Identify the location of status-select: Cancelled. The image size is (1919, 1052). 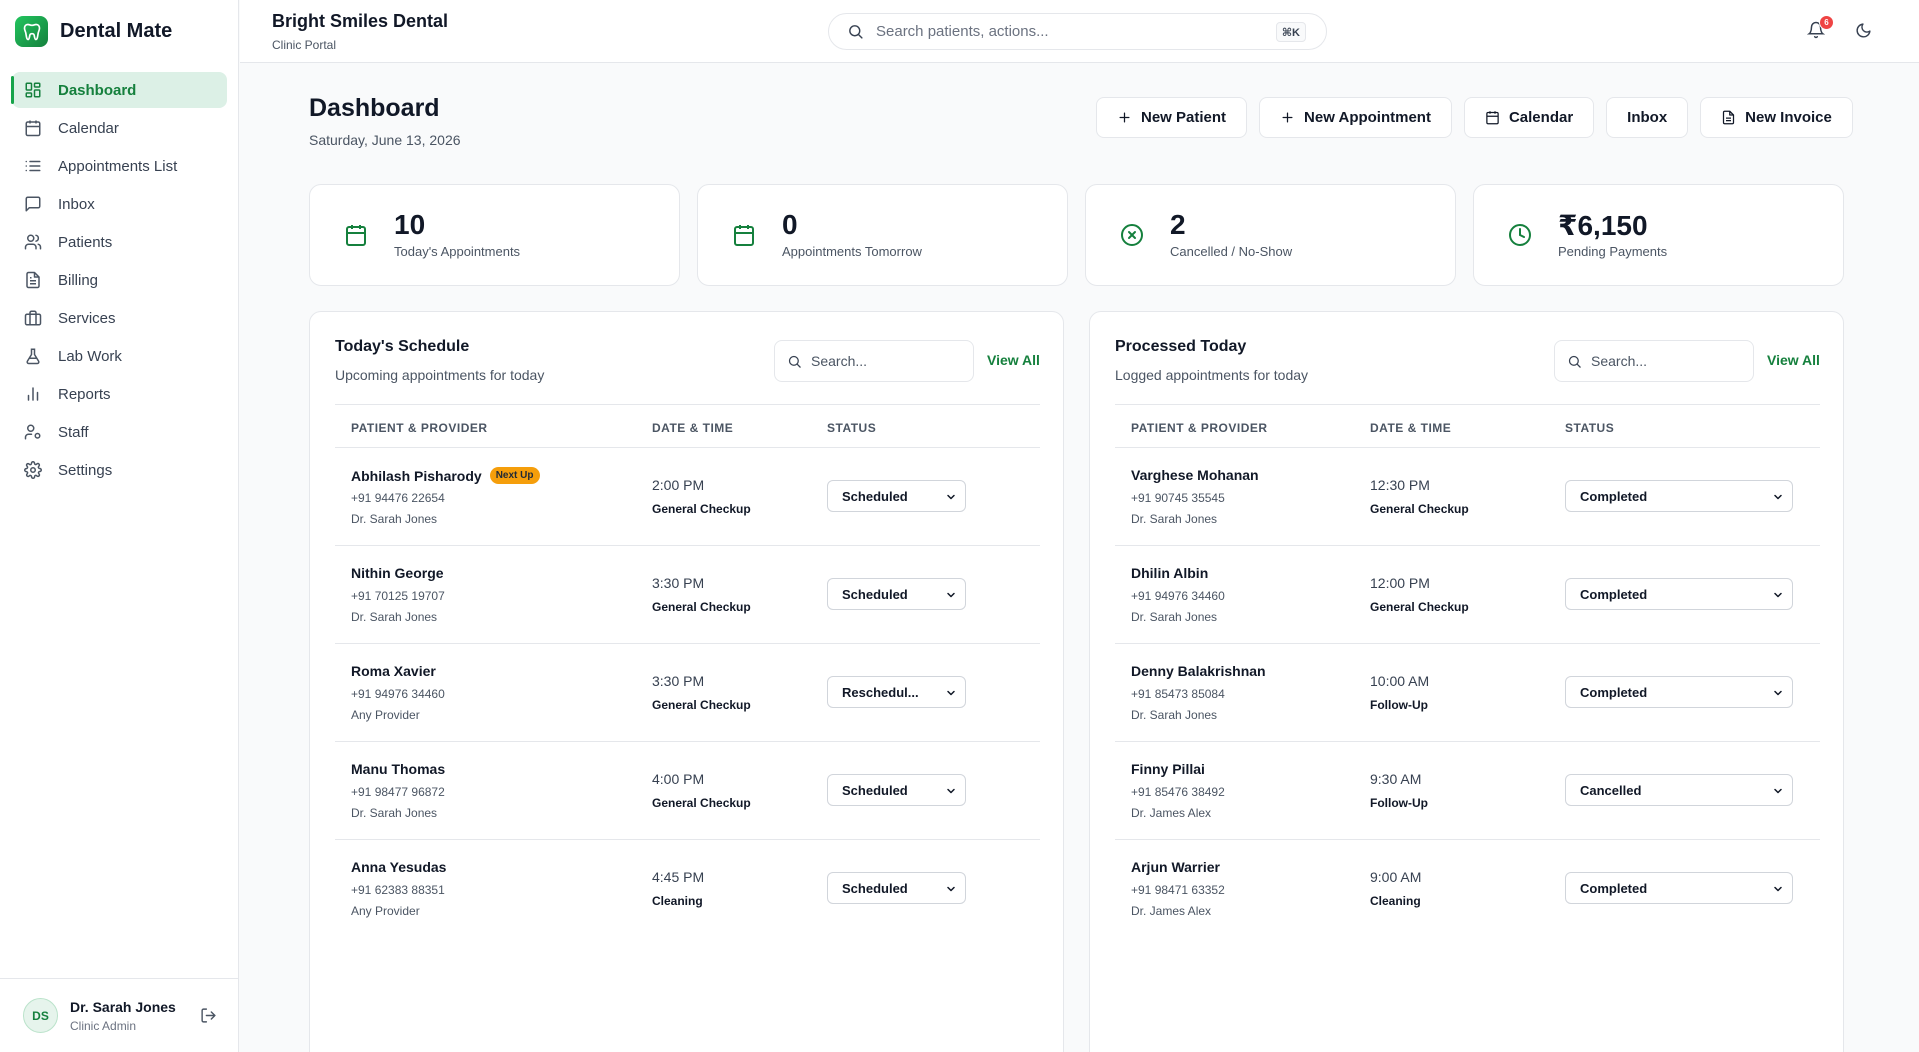
(1679, 790).